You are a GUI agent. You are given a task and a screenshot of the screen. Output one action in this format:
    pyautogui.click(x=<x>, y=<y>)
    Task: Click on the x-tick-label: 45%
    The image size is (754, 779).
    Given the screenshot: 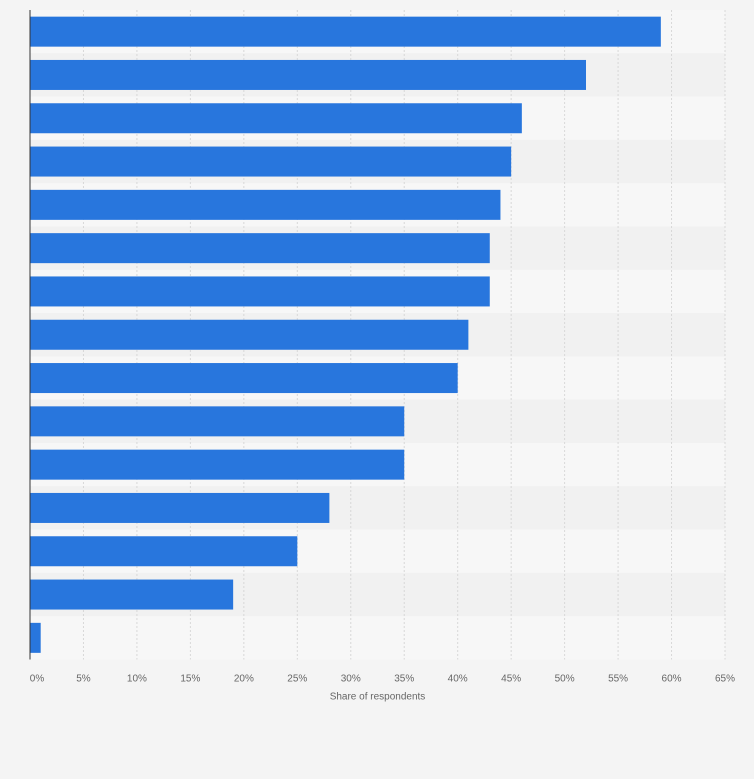 What is the action you would take?
    pyautogui.click(x=511, y=679)
    